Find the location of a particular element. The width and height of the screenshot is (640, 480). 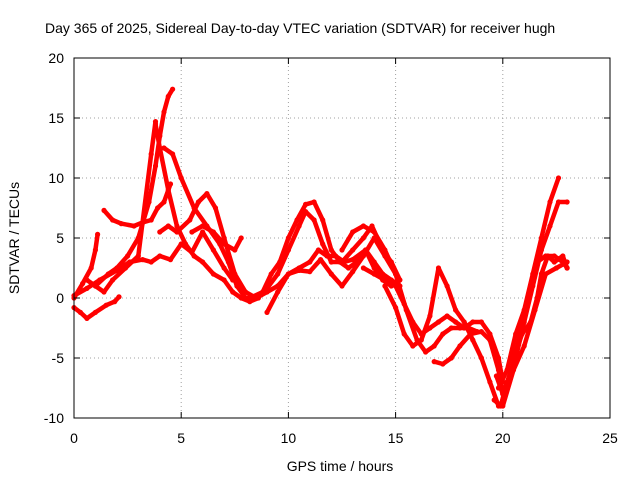

x-tick-label: 5 is located at coordinates (181, 438).